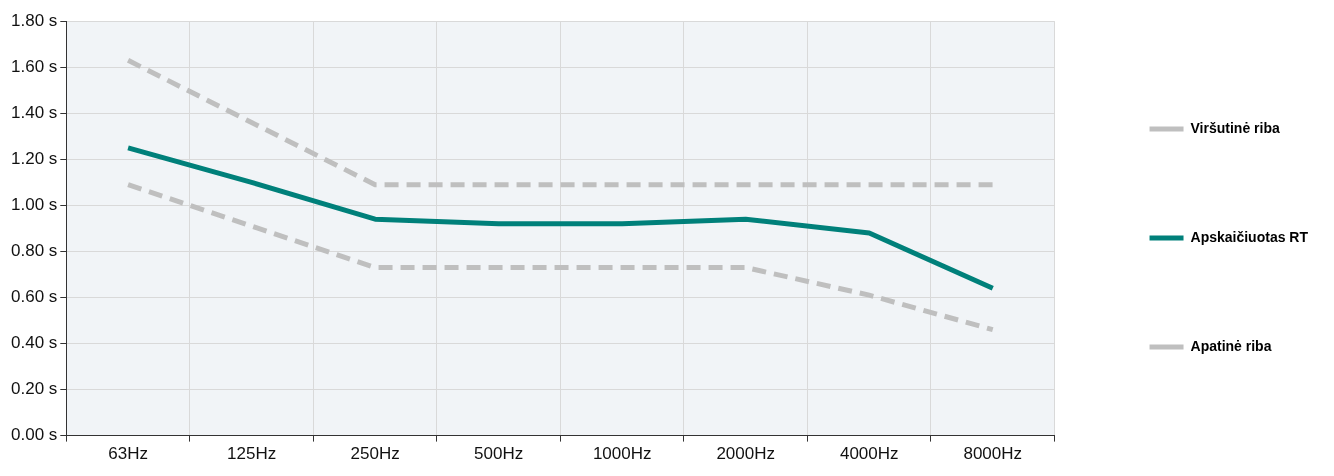 Image resolution: width=1334 pixels, height=476 pixels. What do you see at coordinates (34, 435) in the screenshot?
I see `y-tick-label: 0.00 s` at bounding box center [34, 435].